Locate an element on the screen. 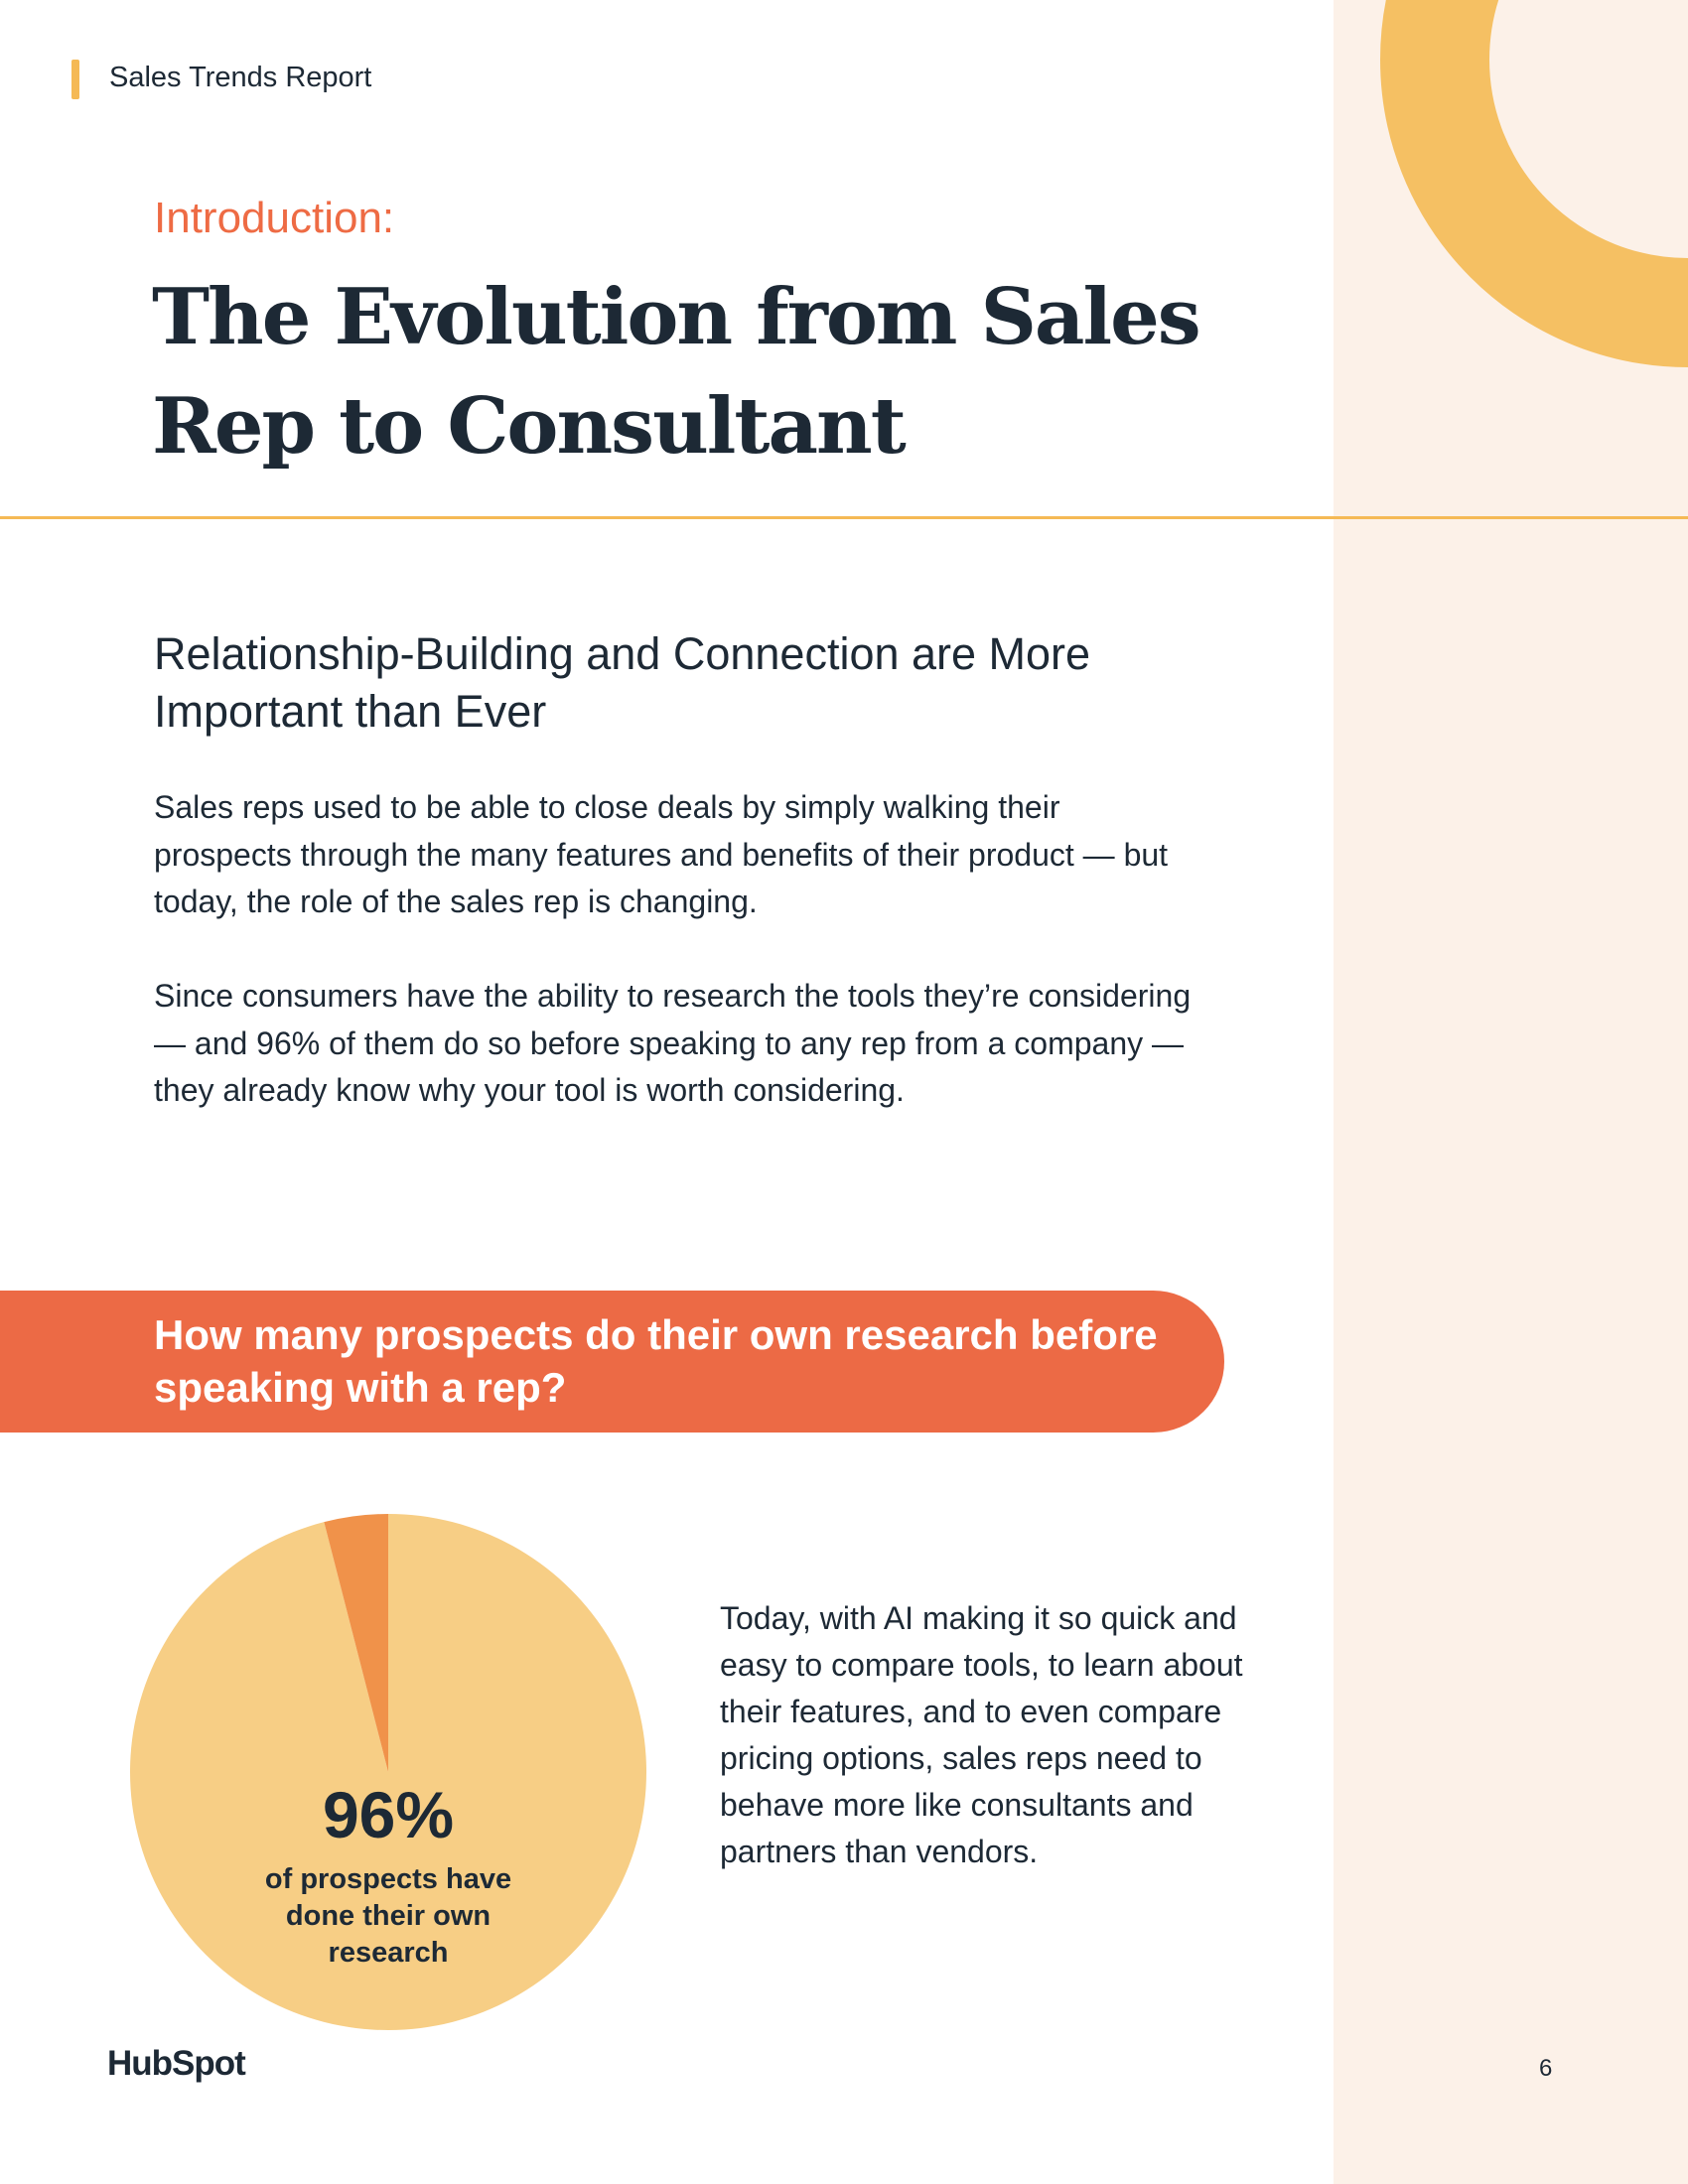  callout-banner is located at coordinates (612, 1362).